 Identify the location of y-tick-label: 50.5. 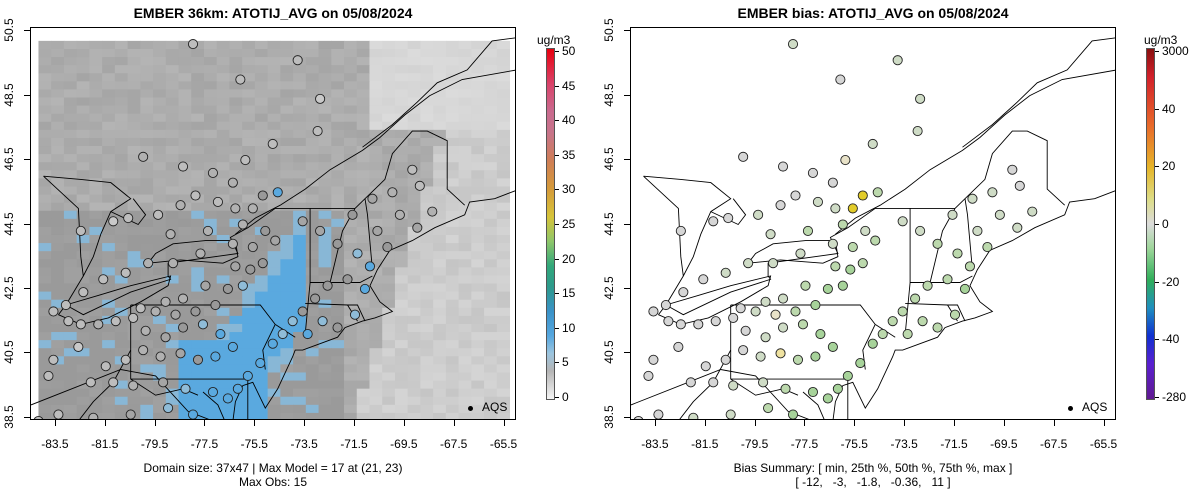
(609, 30).